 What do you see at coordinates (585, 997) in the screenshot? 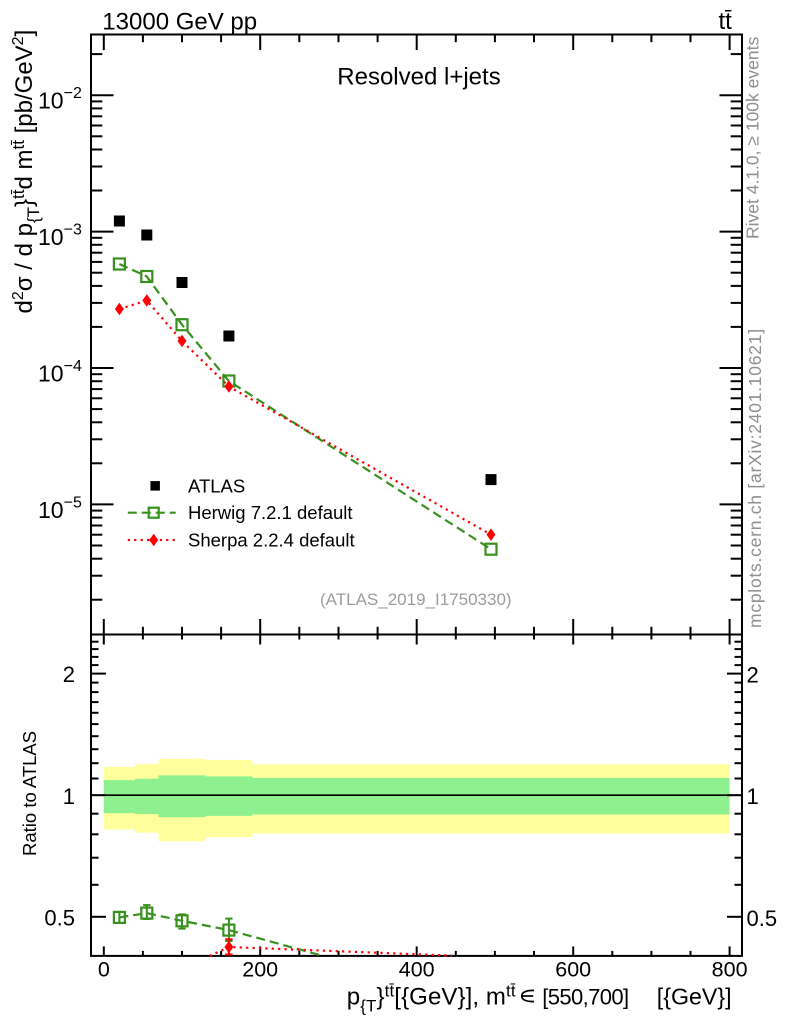
I see `svg-text: [550,700]` at bounding box center [585, 997].